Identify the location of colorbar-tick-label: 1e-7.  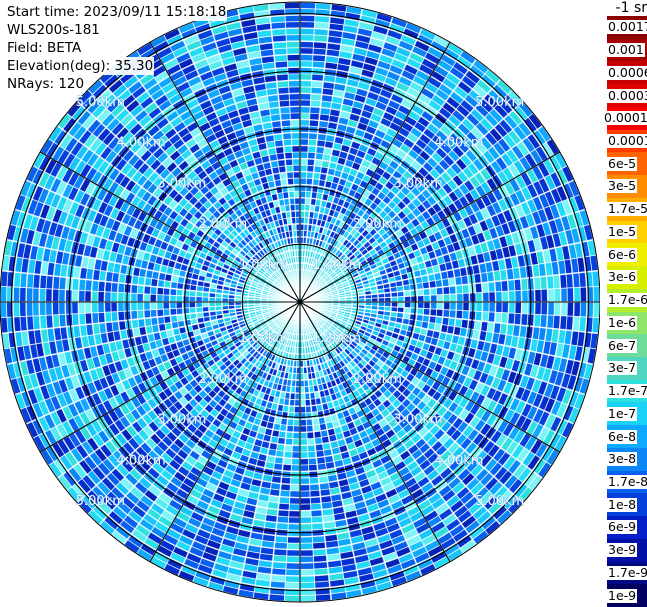
(622, 413).